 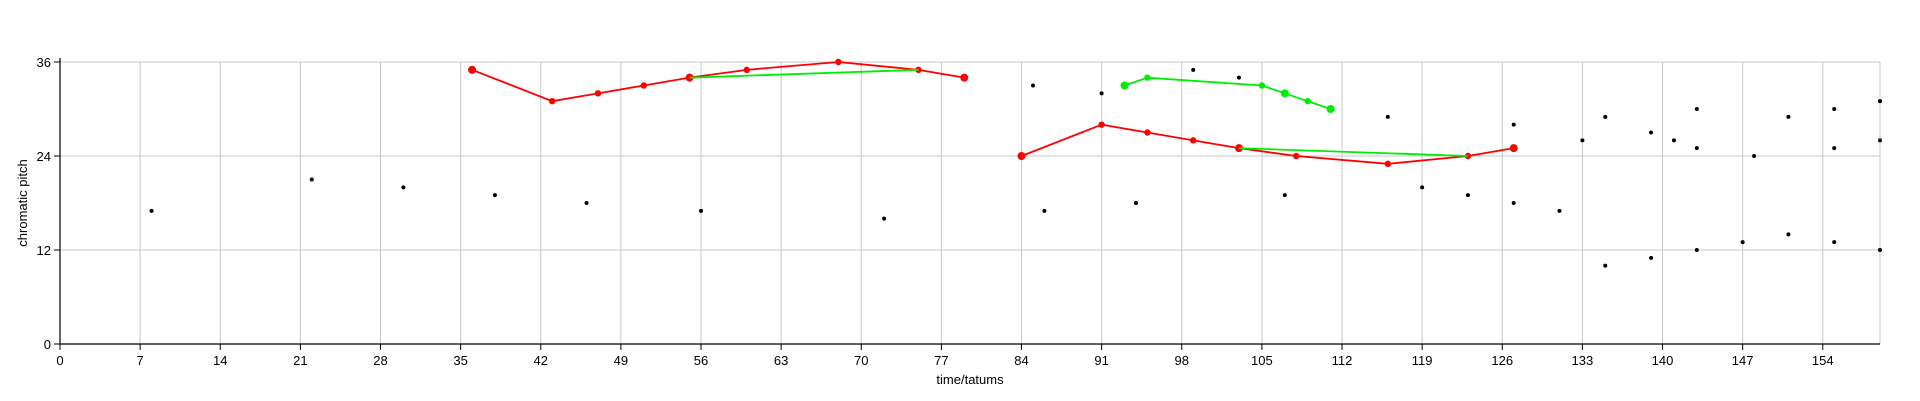 What do you see at coordinates (1422, 360) in the screenshot?
I see `x-tick-label: 119` at bounding box center [1422, 360].